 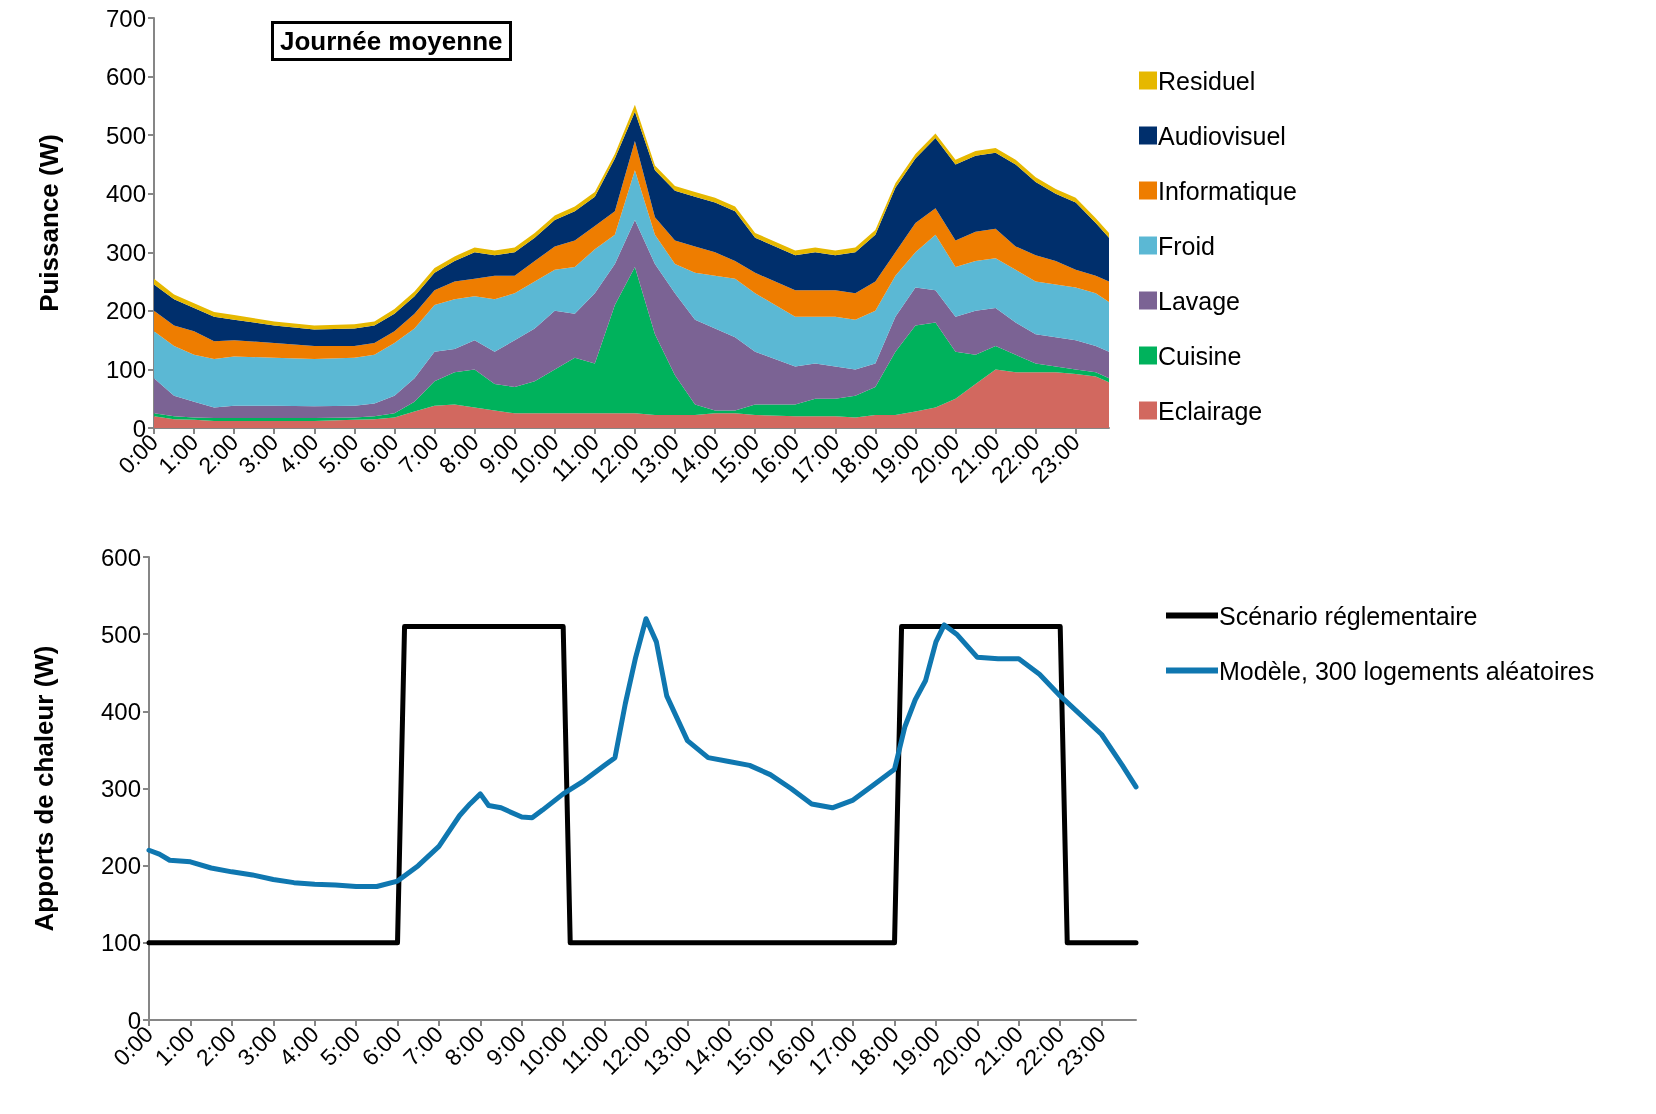 What do you see at coordinates (1200, 355) in the screenshot?
I see `legend-label: Cuisine` at bounding box center [1200, 355].